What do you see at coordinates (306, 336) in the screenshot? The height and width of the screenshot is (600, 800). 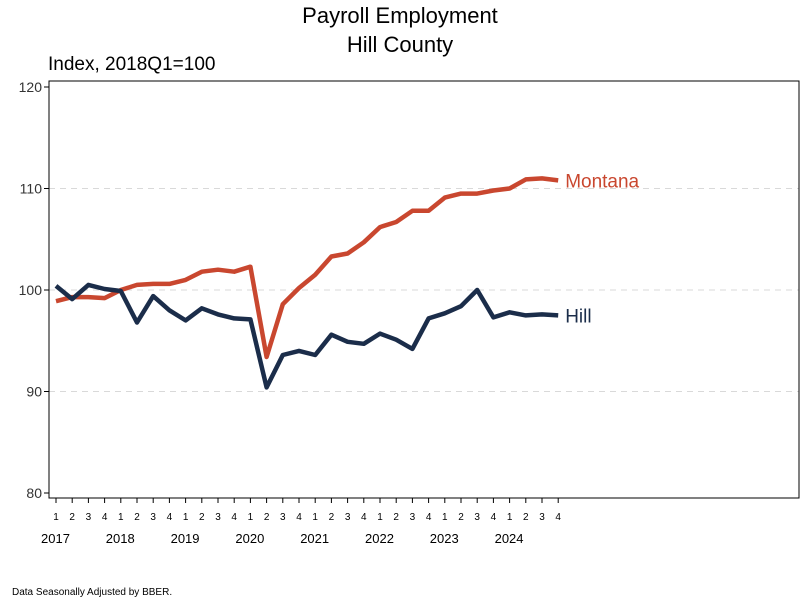 I see `series-line-hill` at bounding box center [306, 336].